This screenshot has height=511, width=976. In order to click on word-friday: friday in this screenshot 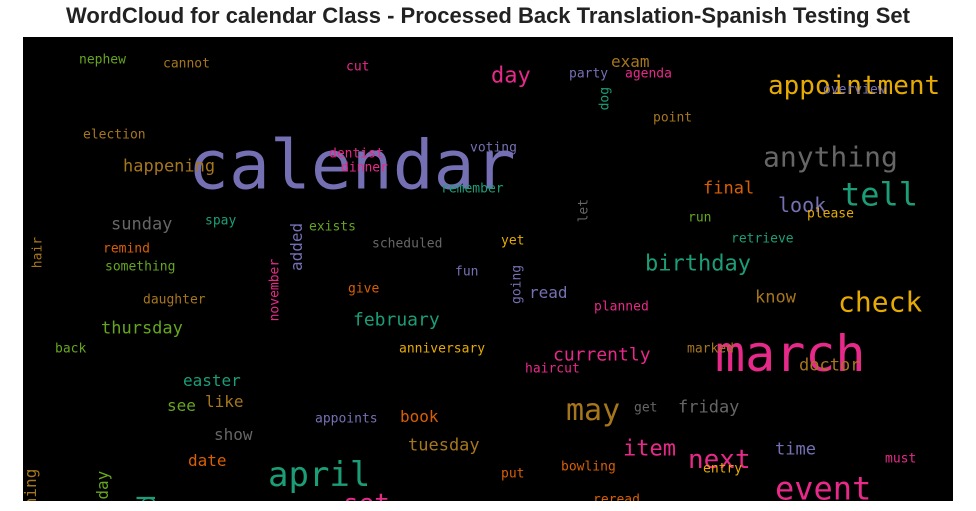, I will do `click(708, 408)`.